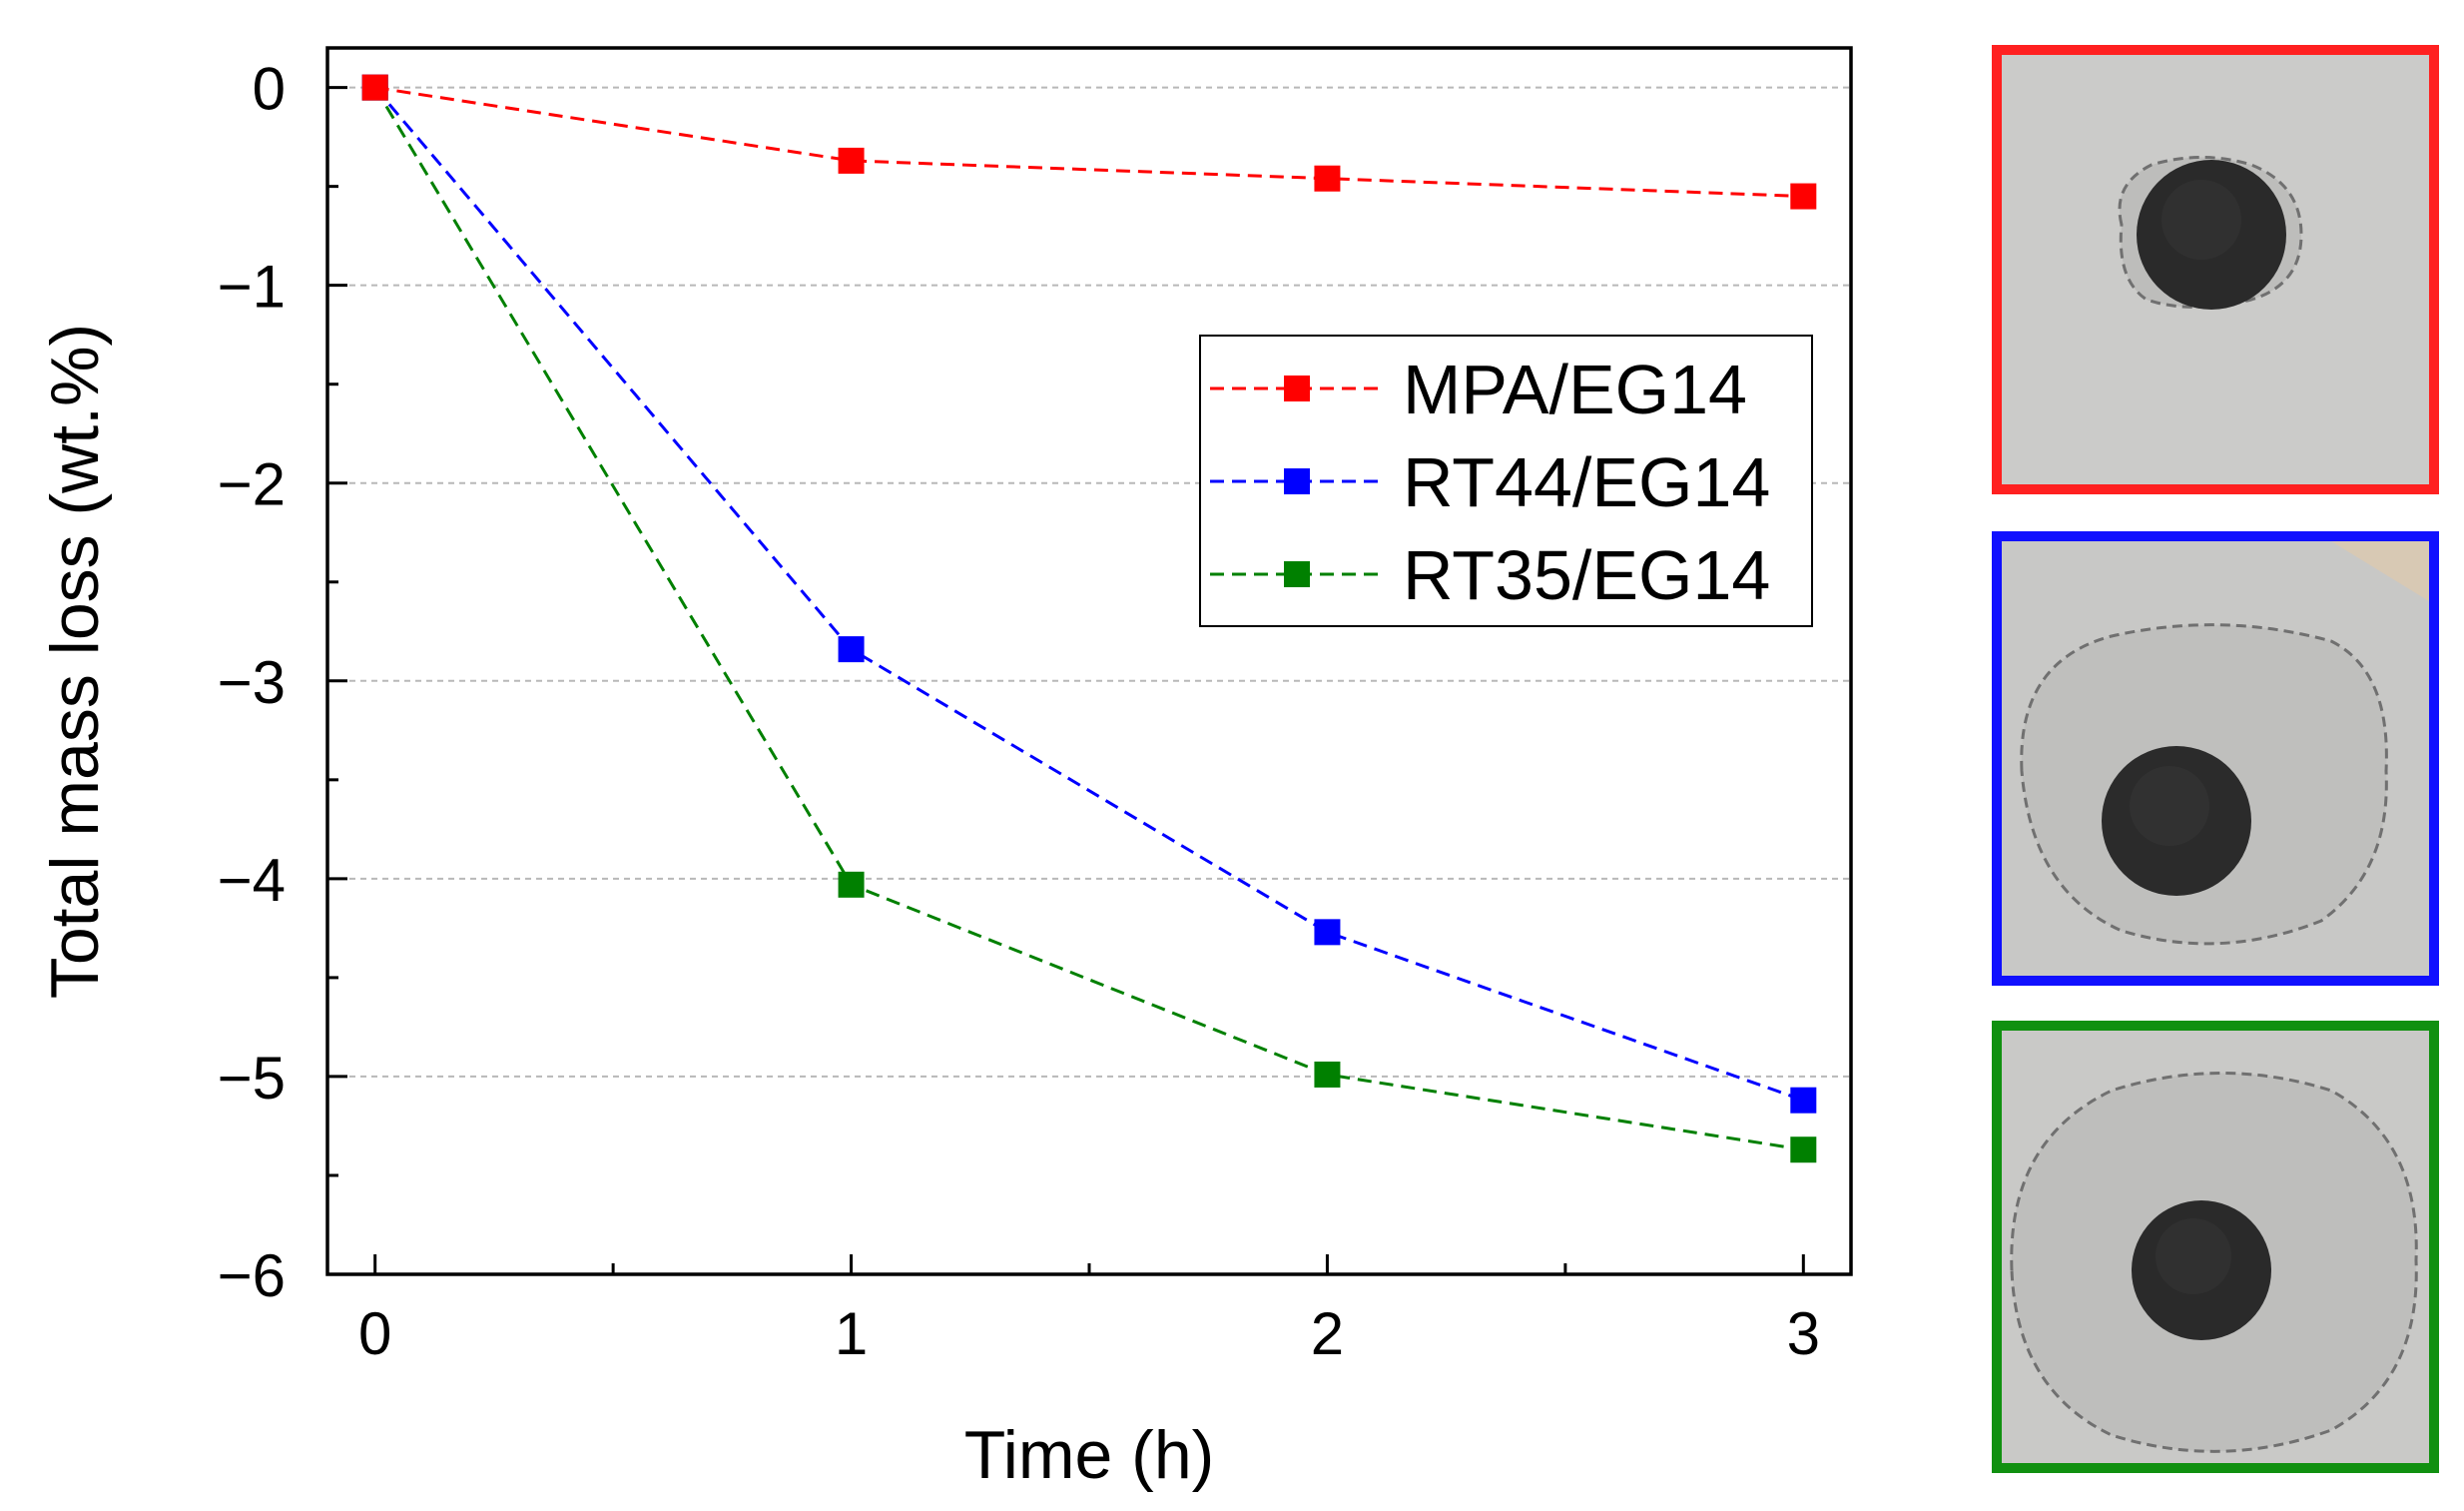  Describe the element at coordinates (1575, 389) in the screenshot. I see `legend-label: MPA/EG14` at that location.